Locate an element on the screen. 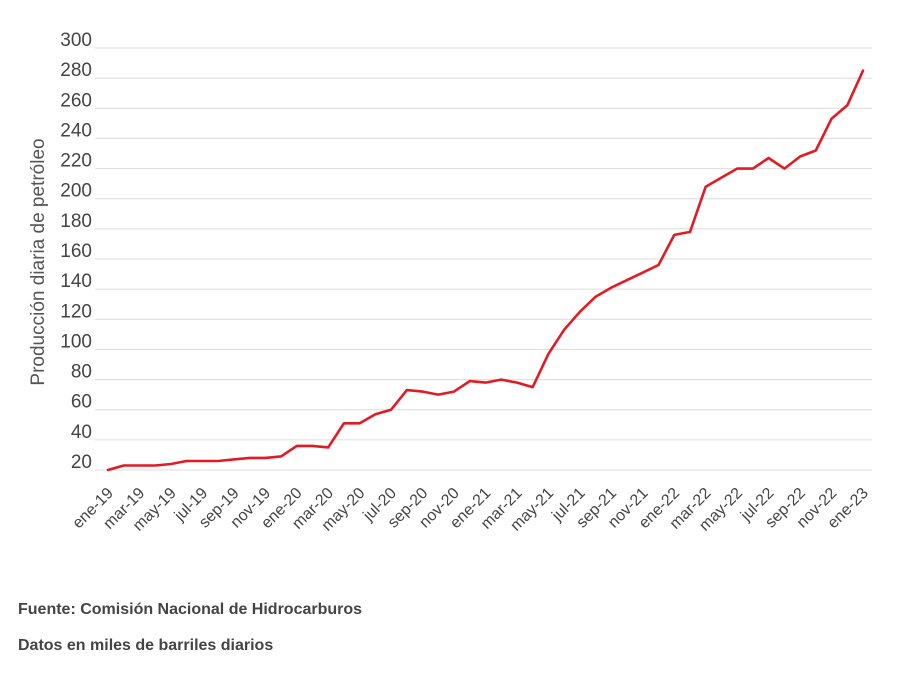  y-tick-label: 140 is located at coordinates (76, 281).